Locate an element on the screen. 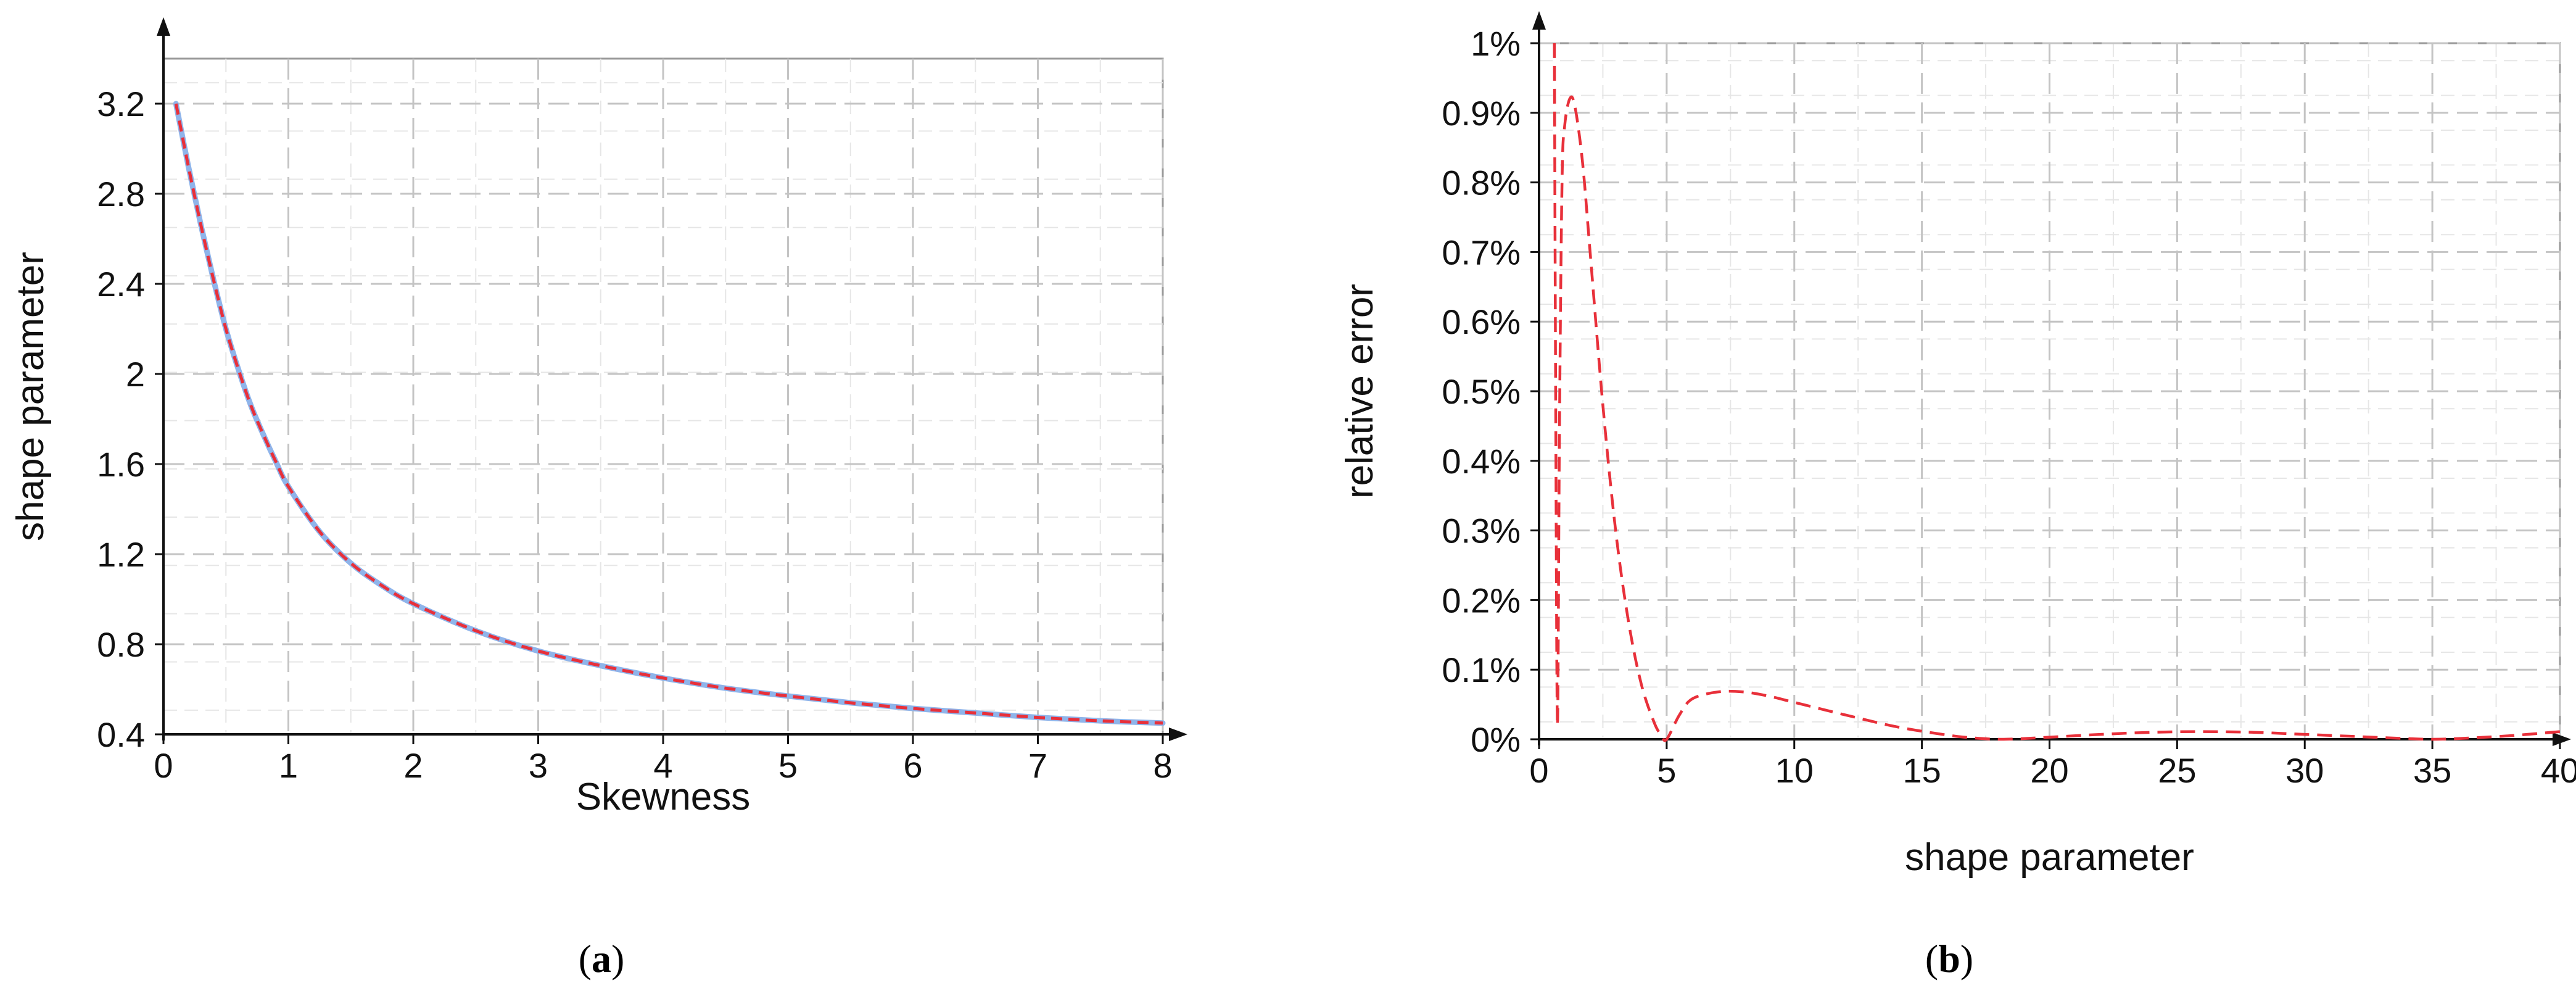  panel-label-letter: b is located at coordinates (1949, 959).